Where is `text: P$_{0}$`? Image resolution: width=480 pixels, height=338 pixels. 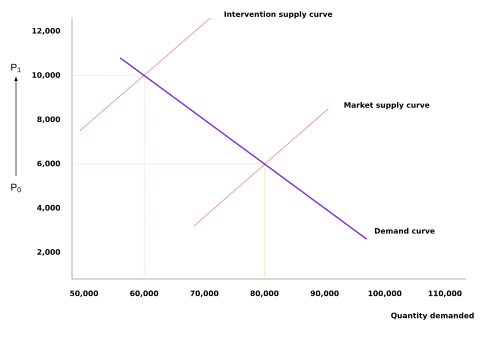
text: P$_{0}$ is located at coordinates (16, 188).